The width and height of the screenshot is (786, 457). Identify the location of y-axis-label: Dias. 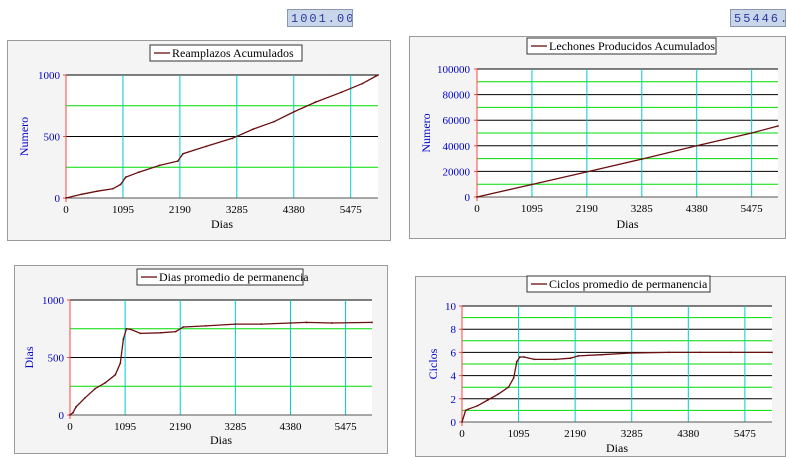
(29, 357).